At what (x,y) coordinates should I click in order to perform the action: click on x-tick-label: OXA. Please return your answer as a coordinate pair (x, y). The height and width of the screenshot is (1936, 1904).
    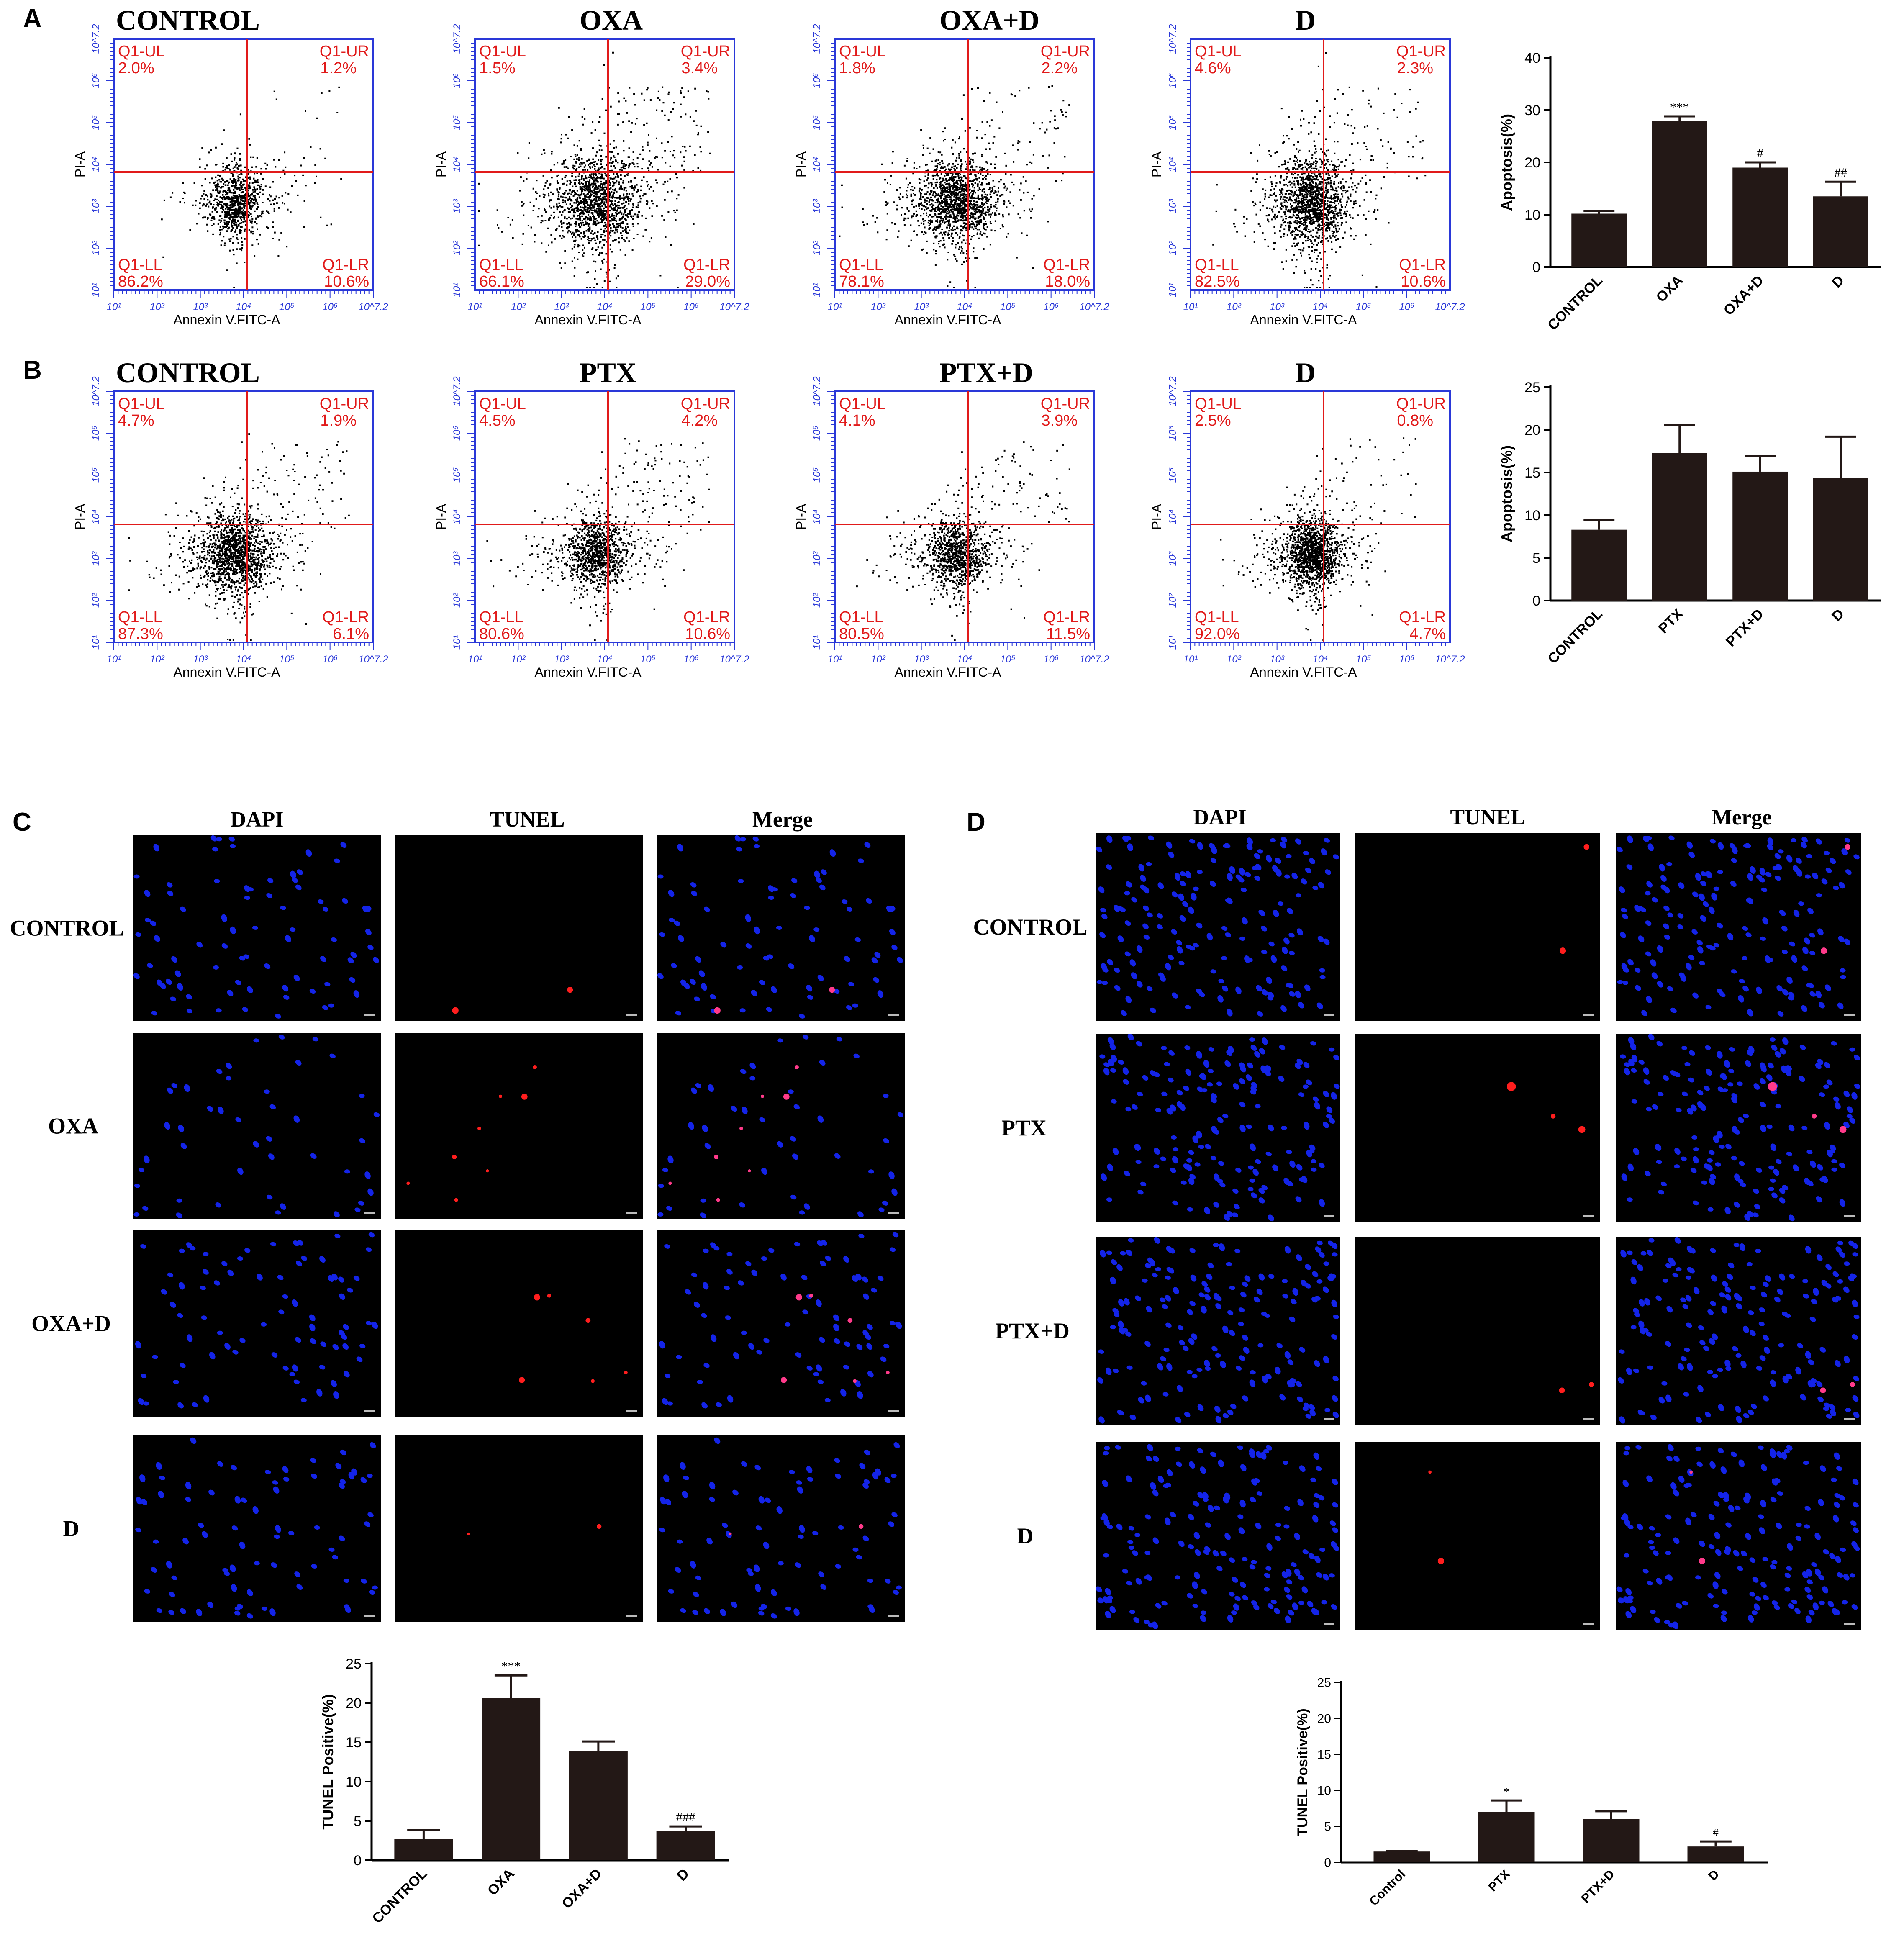
    Looking at the image, I should click on (1669, 289).